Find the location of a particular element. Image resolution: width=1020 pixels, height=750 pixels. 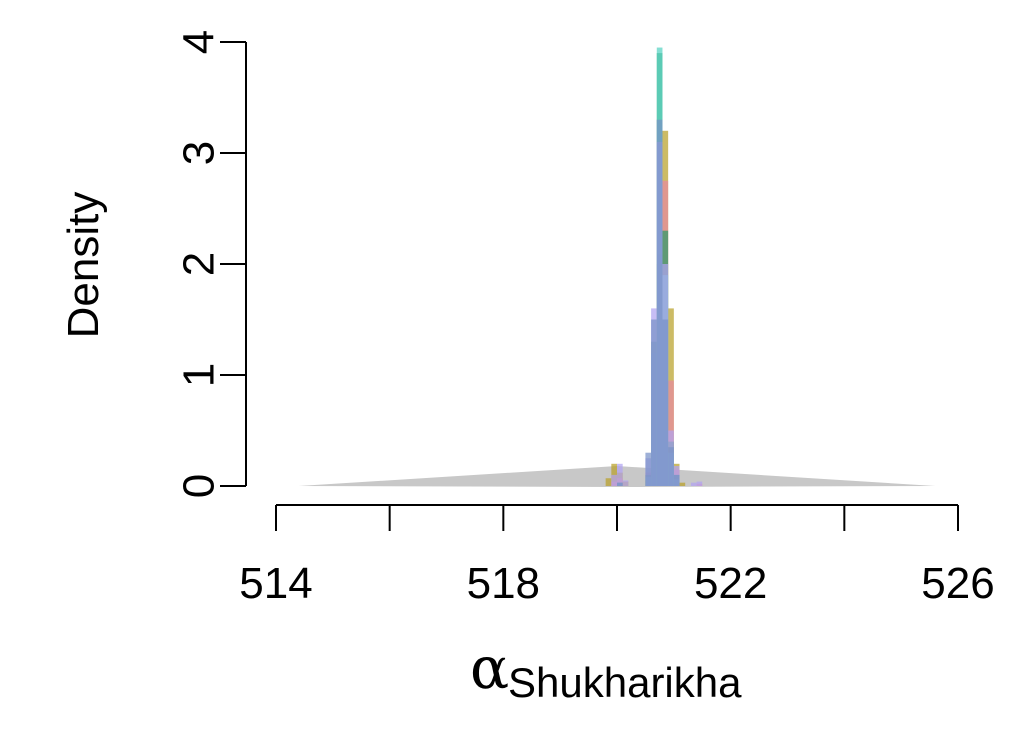

x-axis-title: α Shukharikha is located at coordinates (606, 670).